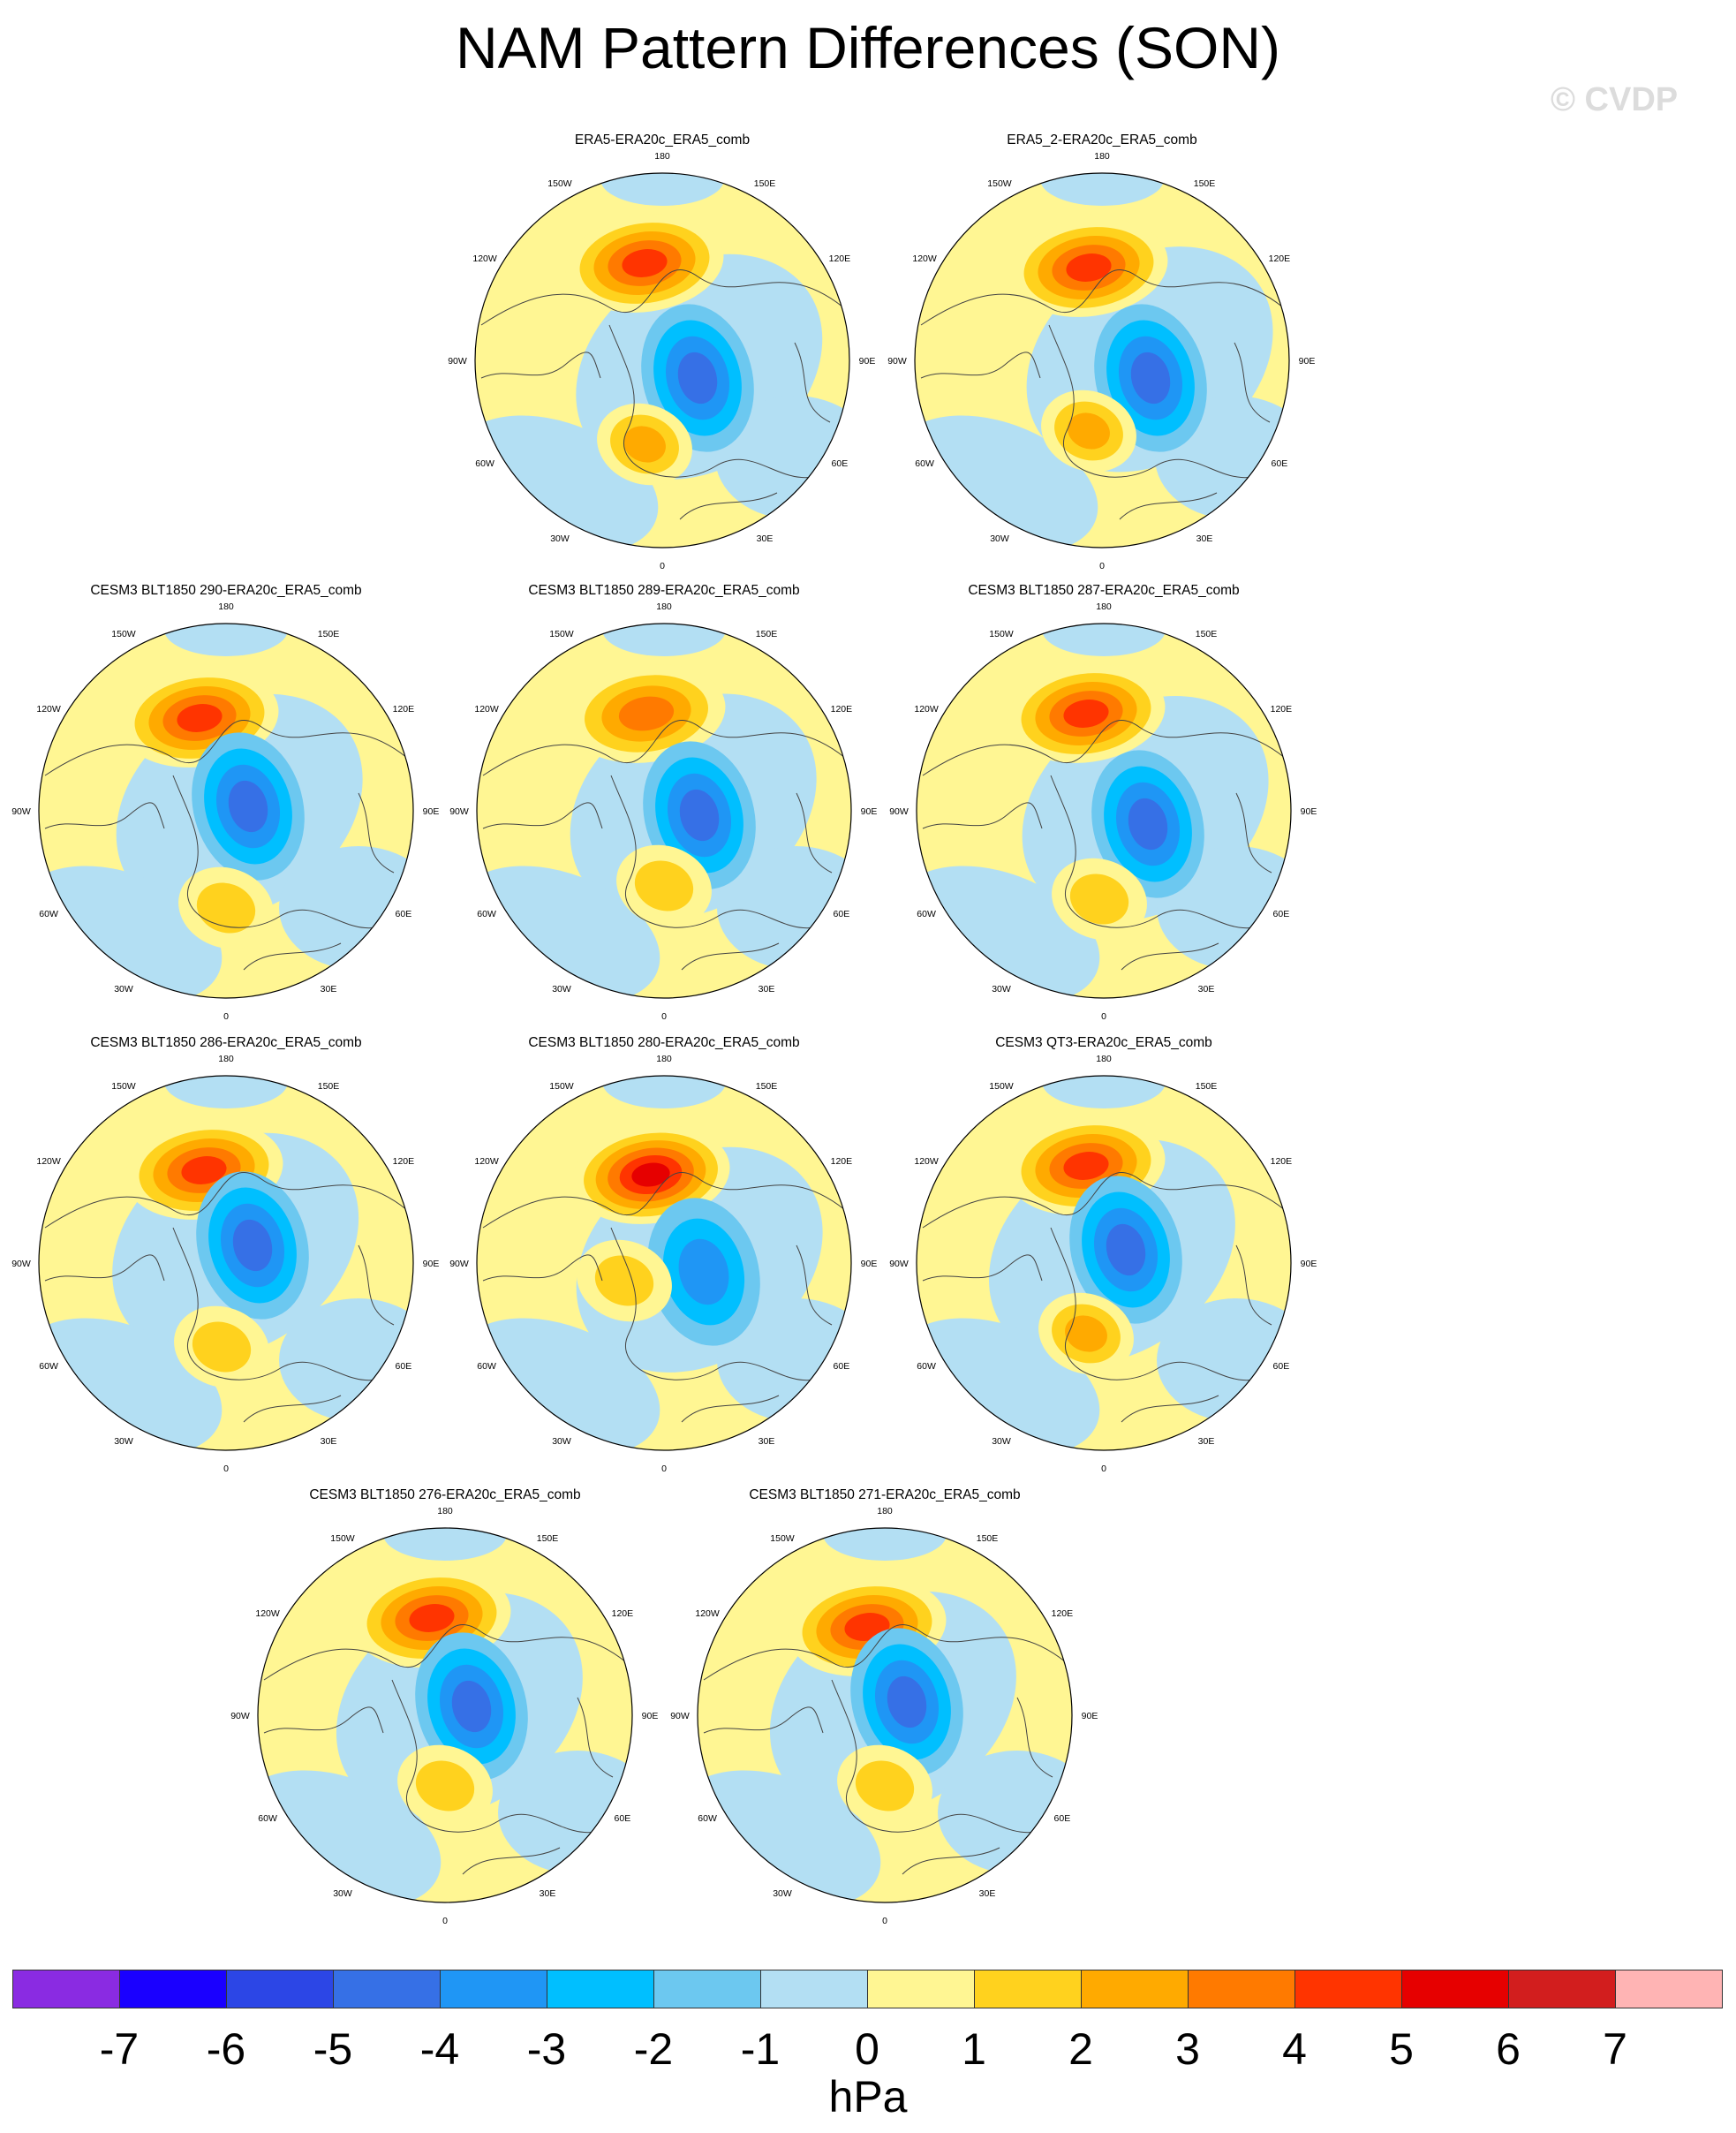 The height and width of the screenshot is (2133, 1736). I want to click on panel-title: CESM3 BLT1850 290-ERA20c_ERA5_comb, so click(226, 590).